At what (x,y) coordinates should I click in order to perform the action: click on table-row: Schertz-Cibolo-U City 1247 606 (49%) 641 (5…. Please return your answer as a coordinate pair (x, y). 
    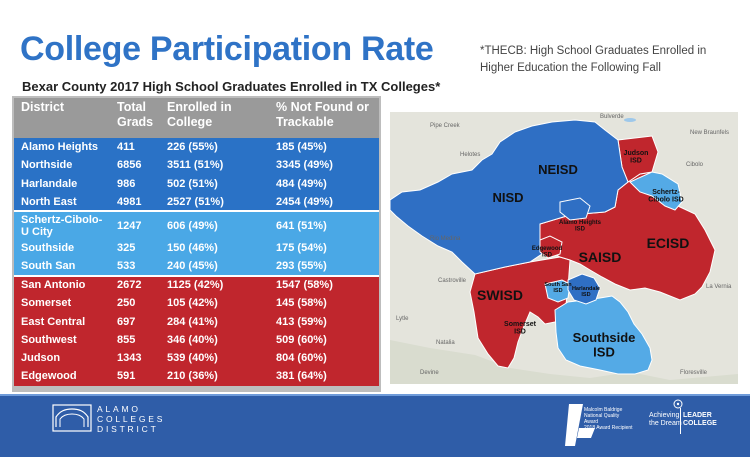
    Looking at the image, I should click on (196, 225).